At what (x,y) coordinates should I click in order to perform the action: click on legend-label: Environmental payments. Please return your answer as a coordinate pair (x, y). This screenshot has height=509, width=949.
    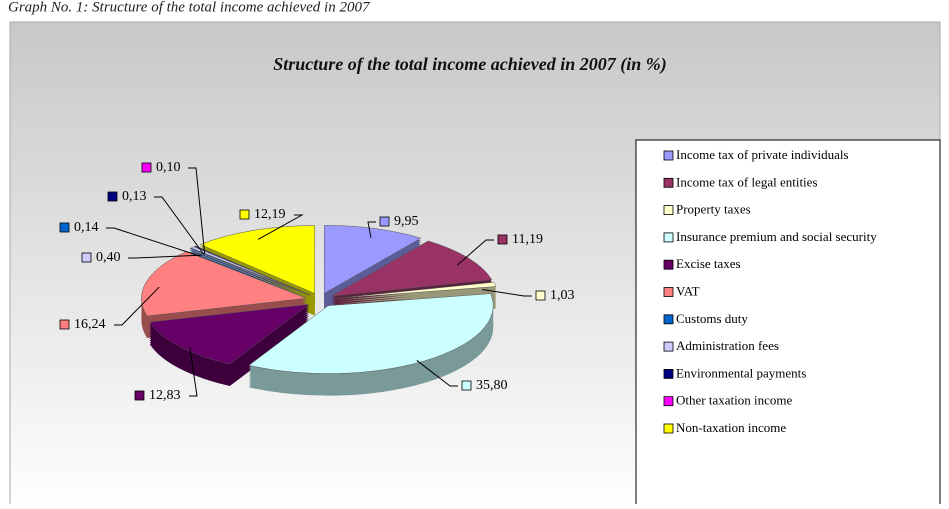
    Looking at the image, I should click on (741, 372).